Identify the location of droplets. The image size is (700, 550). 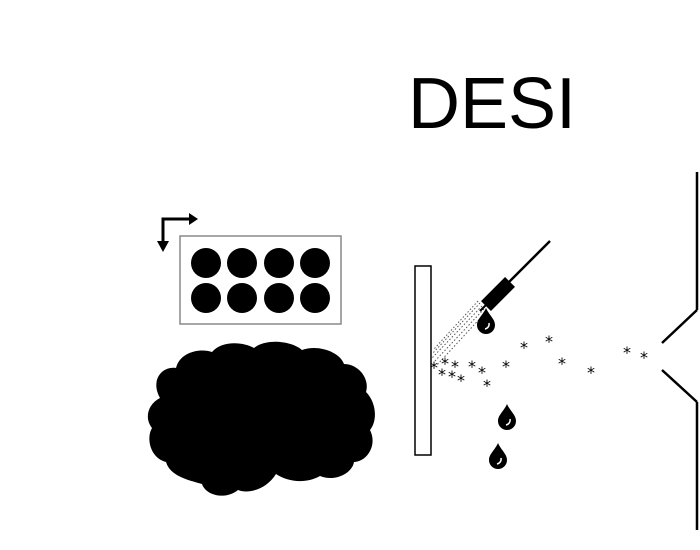
(496, 388).